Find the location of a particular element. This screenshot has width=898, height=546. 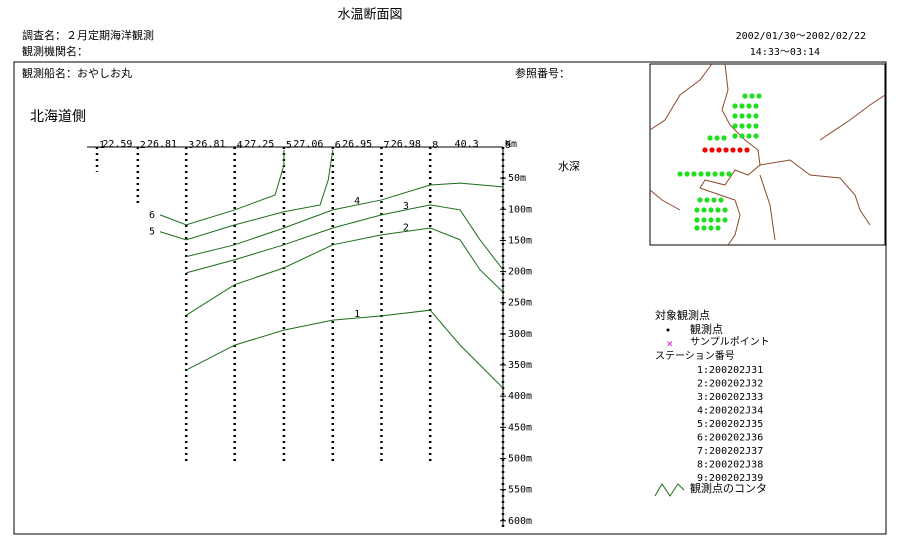

legend-station: 1:200202J31 is located at coordinates (730, 370).